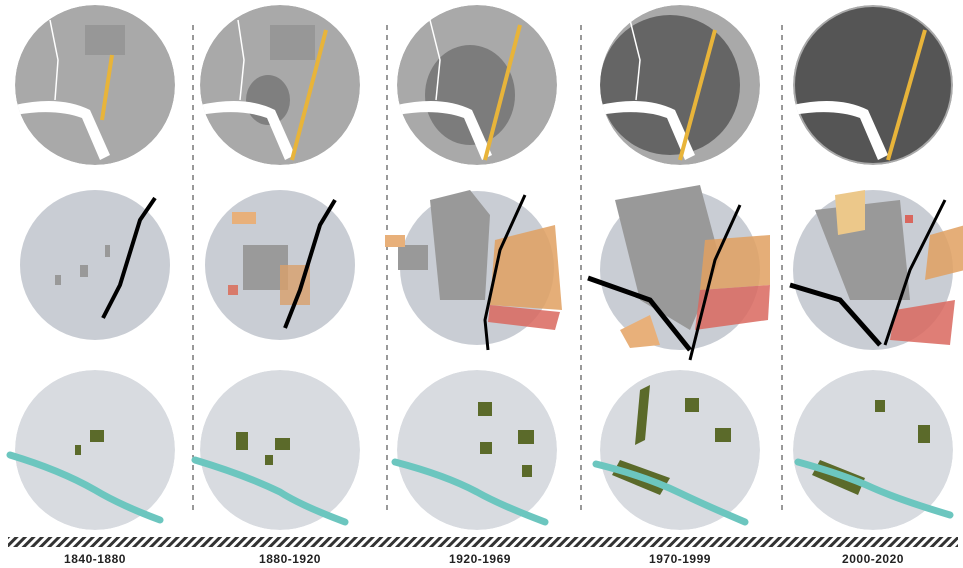  What do you see at coordinates (480, 559) in the screenshot?
I see `period-label: 1920-1969` at bounding box center [480, 559].